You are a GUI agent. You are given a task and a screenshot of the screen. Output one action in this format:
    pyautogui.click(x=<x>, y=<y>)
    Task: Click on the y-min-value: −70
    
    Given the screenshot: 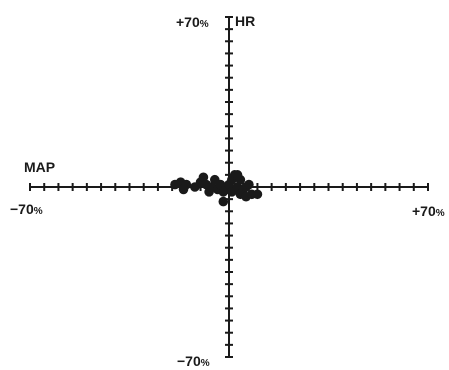 What is the action you would take?
    pyautogui.click(x=189, y=361)
    